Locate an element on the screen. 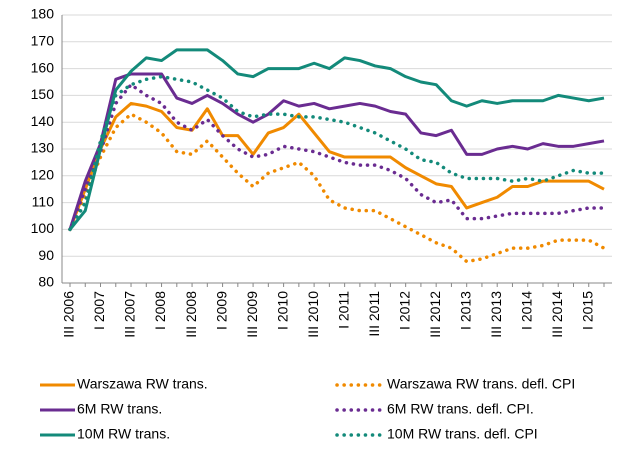 This screenshot has height=453, width=644. x-tick-label: III 2012 is located at coordinates (435, 314).